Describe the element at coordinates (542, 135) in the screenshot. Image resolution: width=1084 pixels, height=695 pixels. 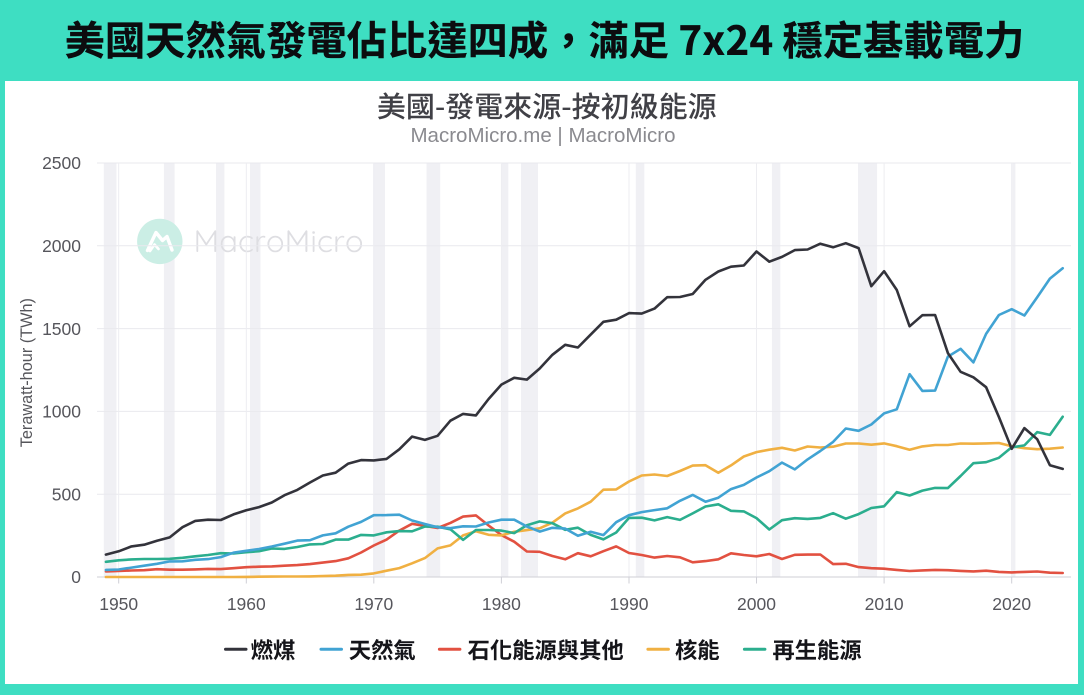
I see `svg-text: MacroMicro.me | MacroMicro` at that location.